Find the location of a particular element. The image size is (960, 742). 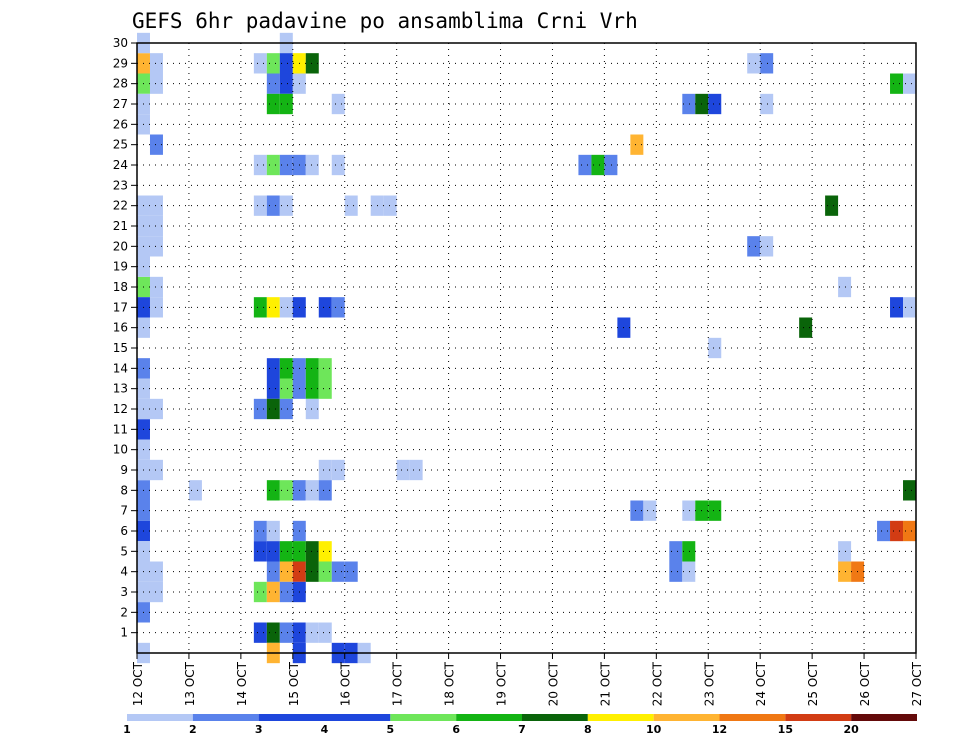

y-tick-label: 23 is located at coordinates (120, 185).